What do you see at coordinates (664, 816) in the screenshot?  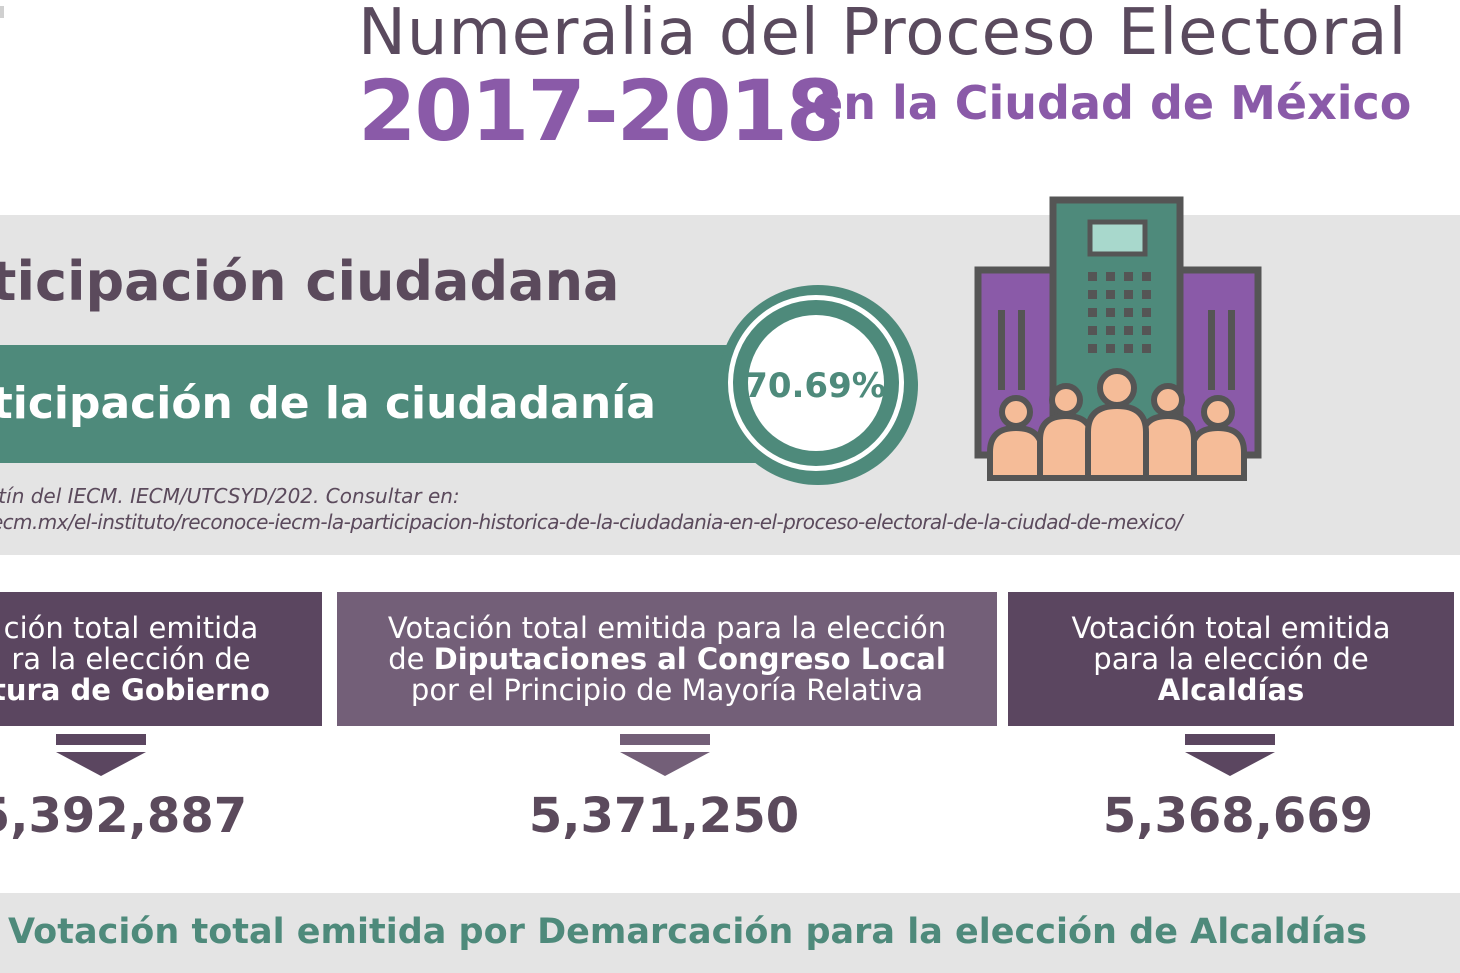 I see `vote-total-diputaciones: 5,371,250` at bounding box center [664, 816].